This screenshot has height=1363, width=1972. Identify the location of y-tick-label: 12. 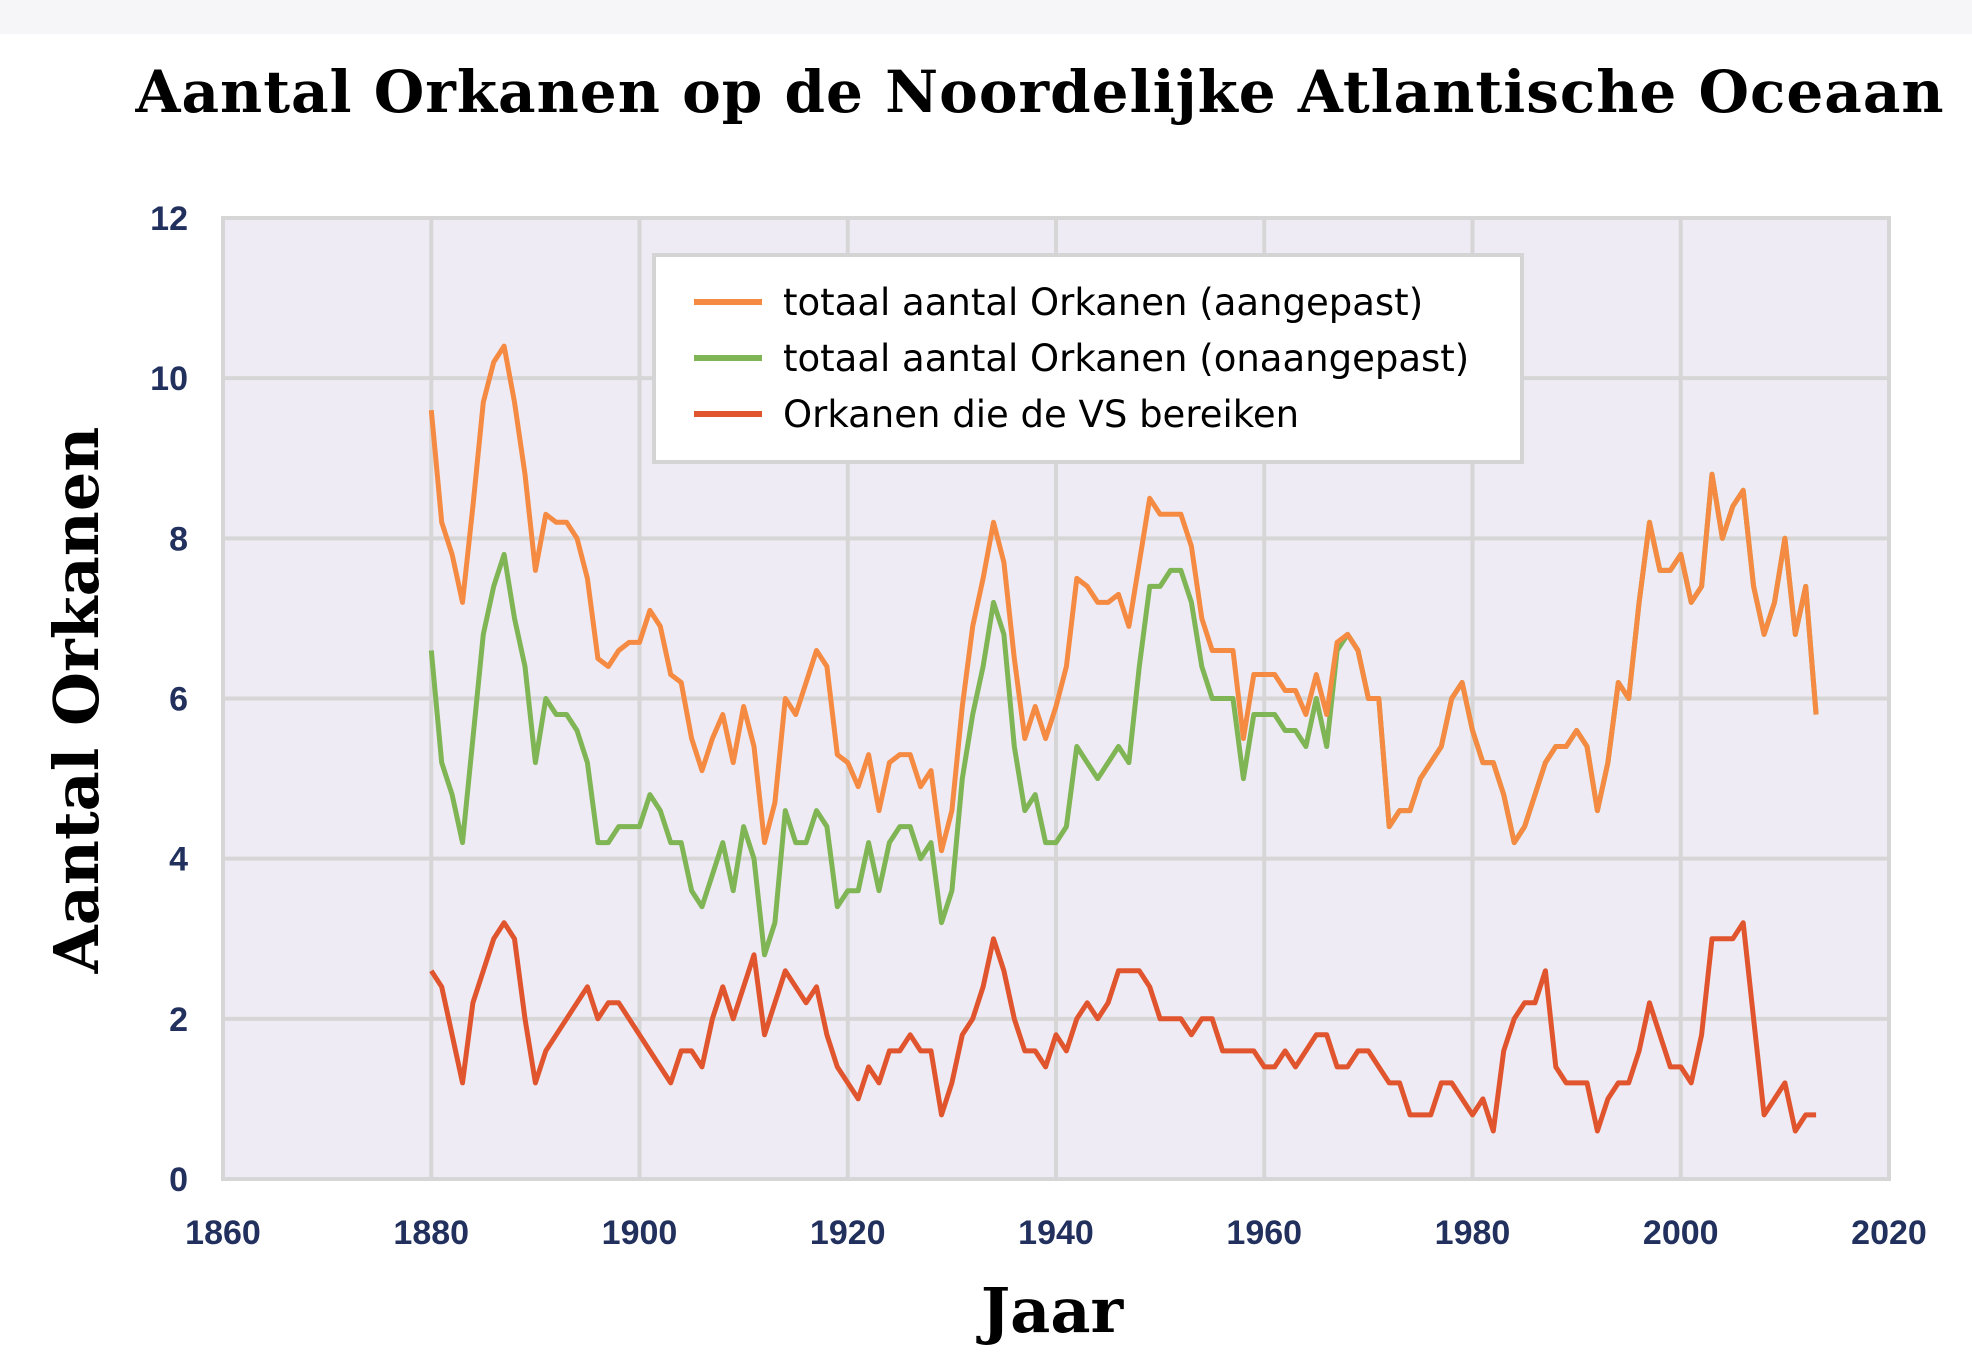
(169, 219).